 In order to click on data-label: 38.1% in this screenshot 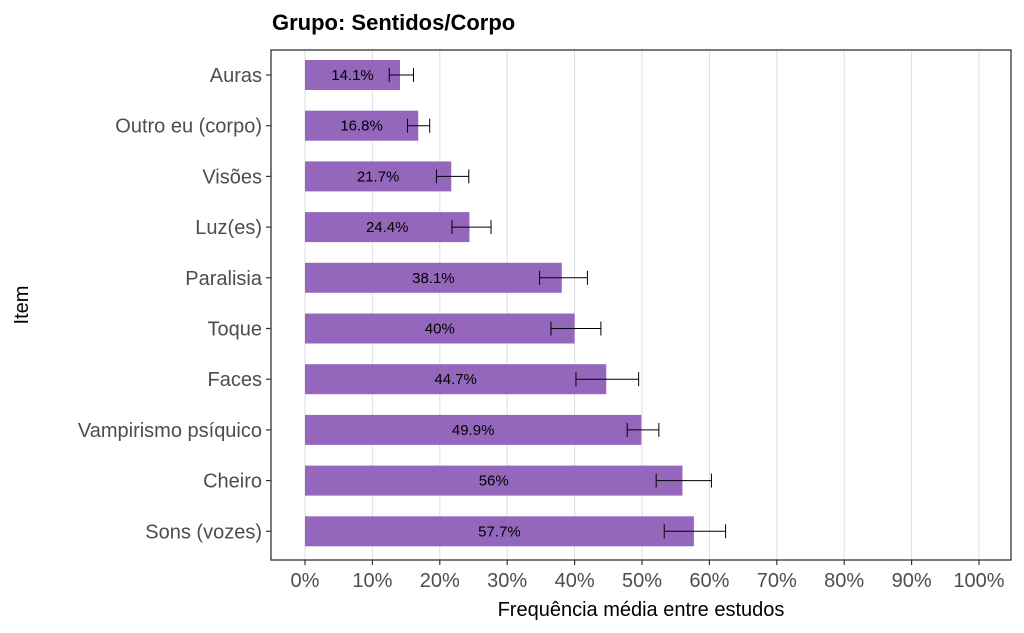, I will do `click(433, 278)`.